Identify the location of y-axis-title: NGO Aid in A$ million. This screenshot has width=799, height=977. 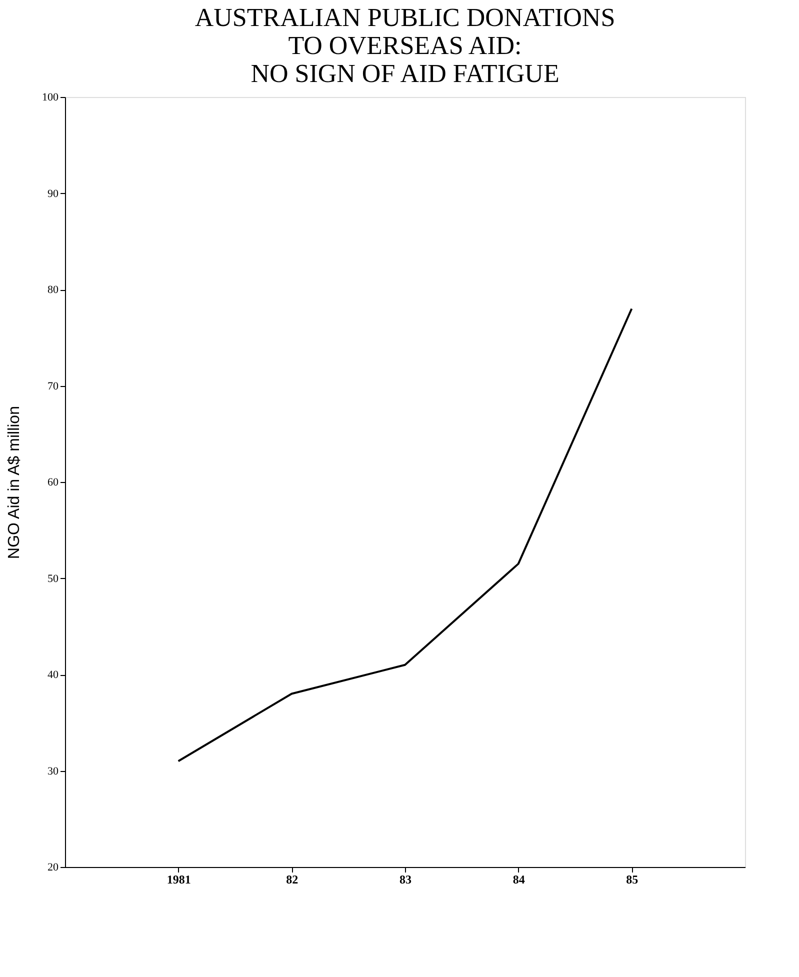
(14, 482).